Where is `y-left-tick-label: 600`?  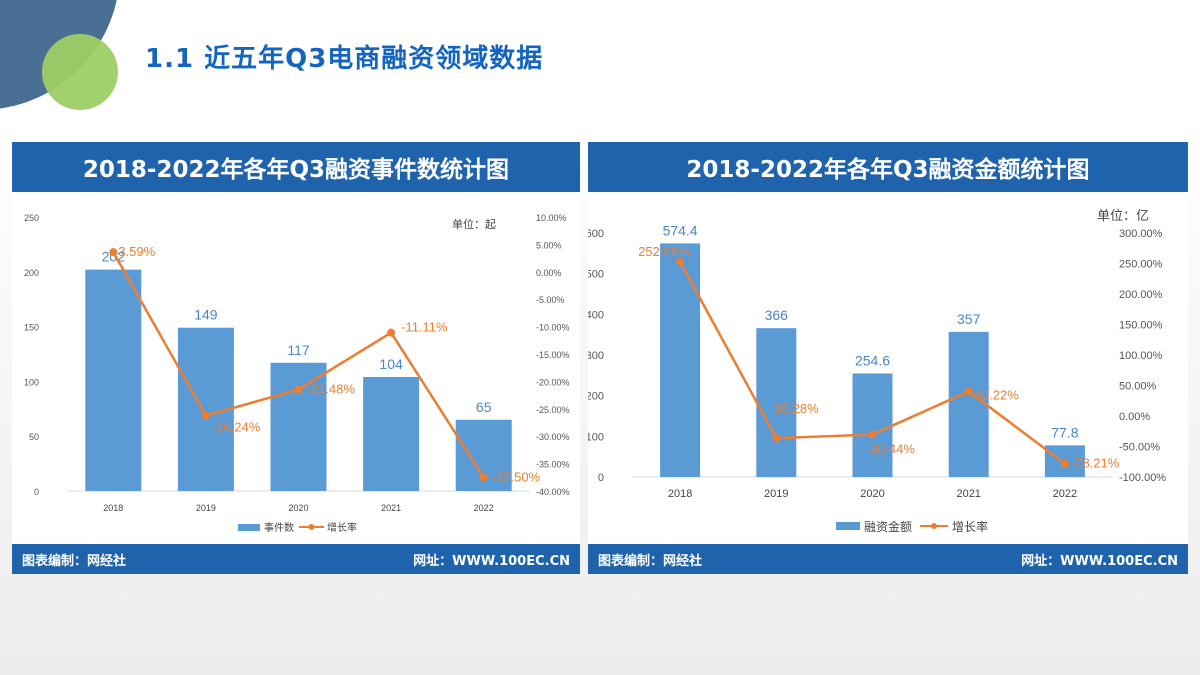 y-left-tick-label: 600 is located at coordinates (596, 234).